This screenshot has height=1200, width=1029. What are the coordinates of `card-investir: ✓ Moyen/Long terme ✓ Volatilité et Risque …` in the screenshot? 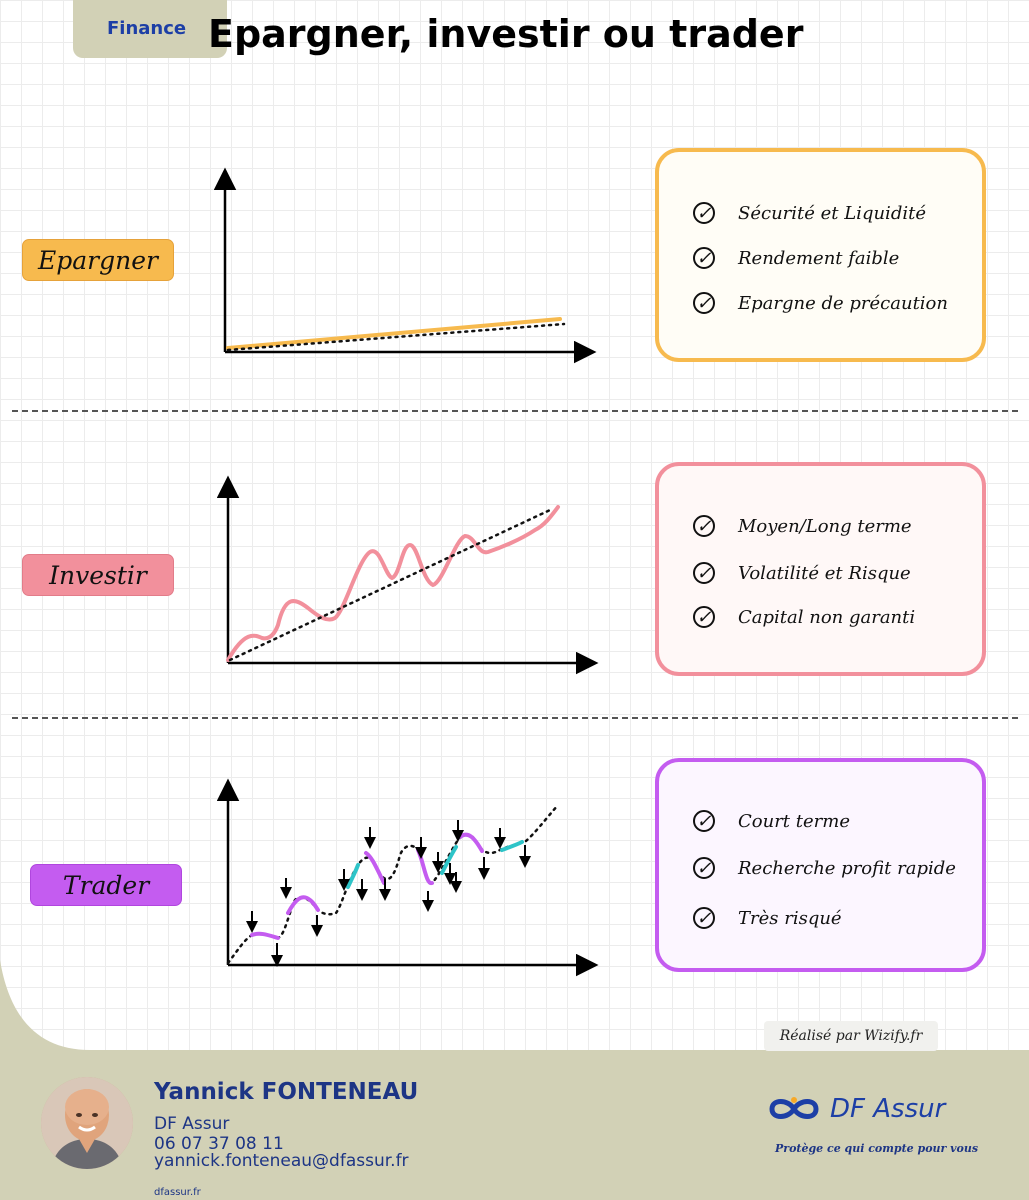 It's located at (820, 569).